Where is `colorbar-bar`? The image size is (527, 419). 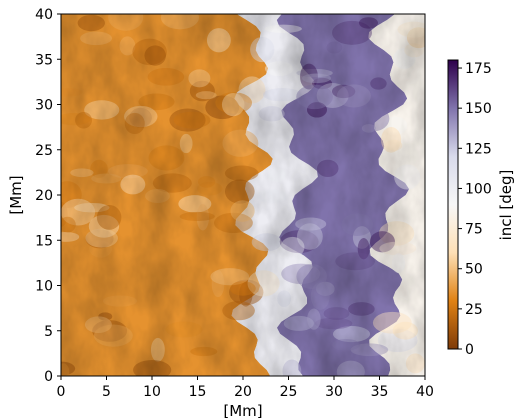 colorbar-bar is located at coordinates (453, 204).